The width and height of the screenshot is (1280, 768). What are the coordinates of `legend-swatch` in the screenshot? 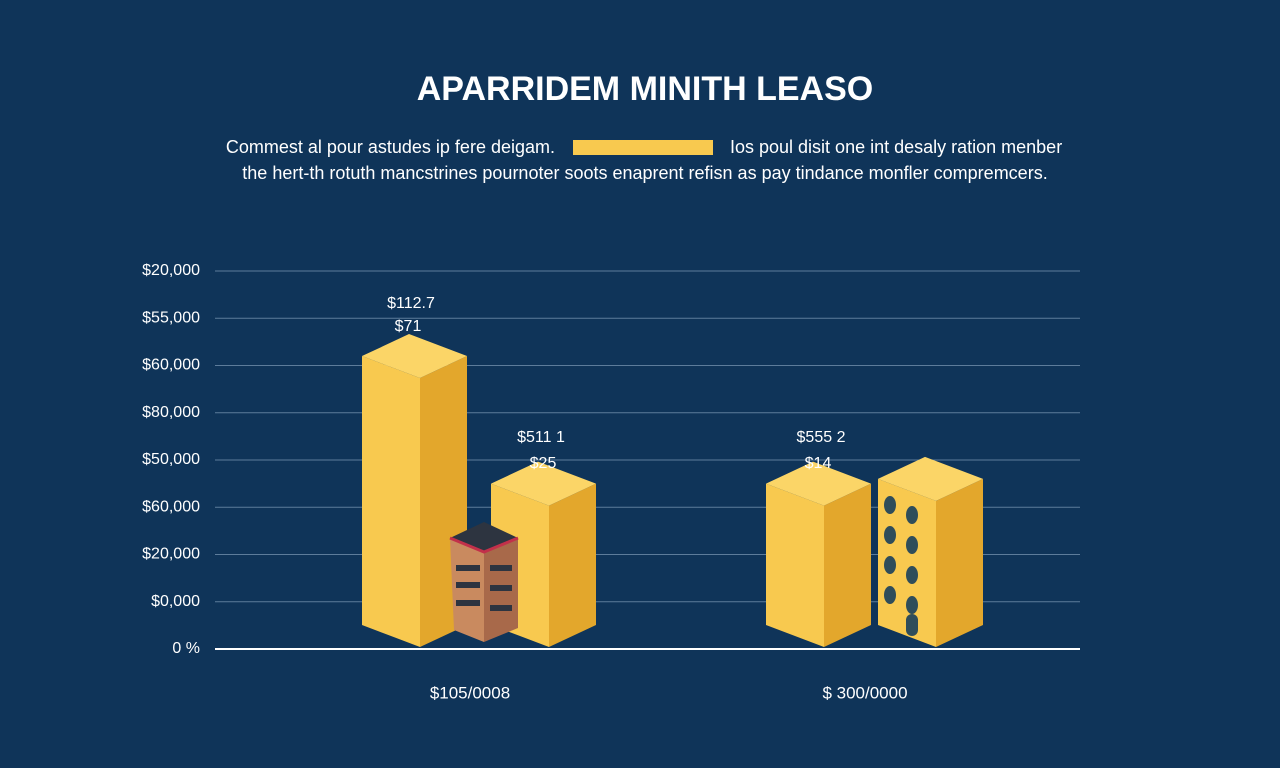 It's located at (643, 147).